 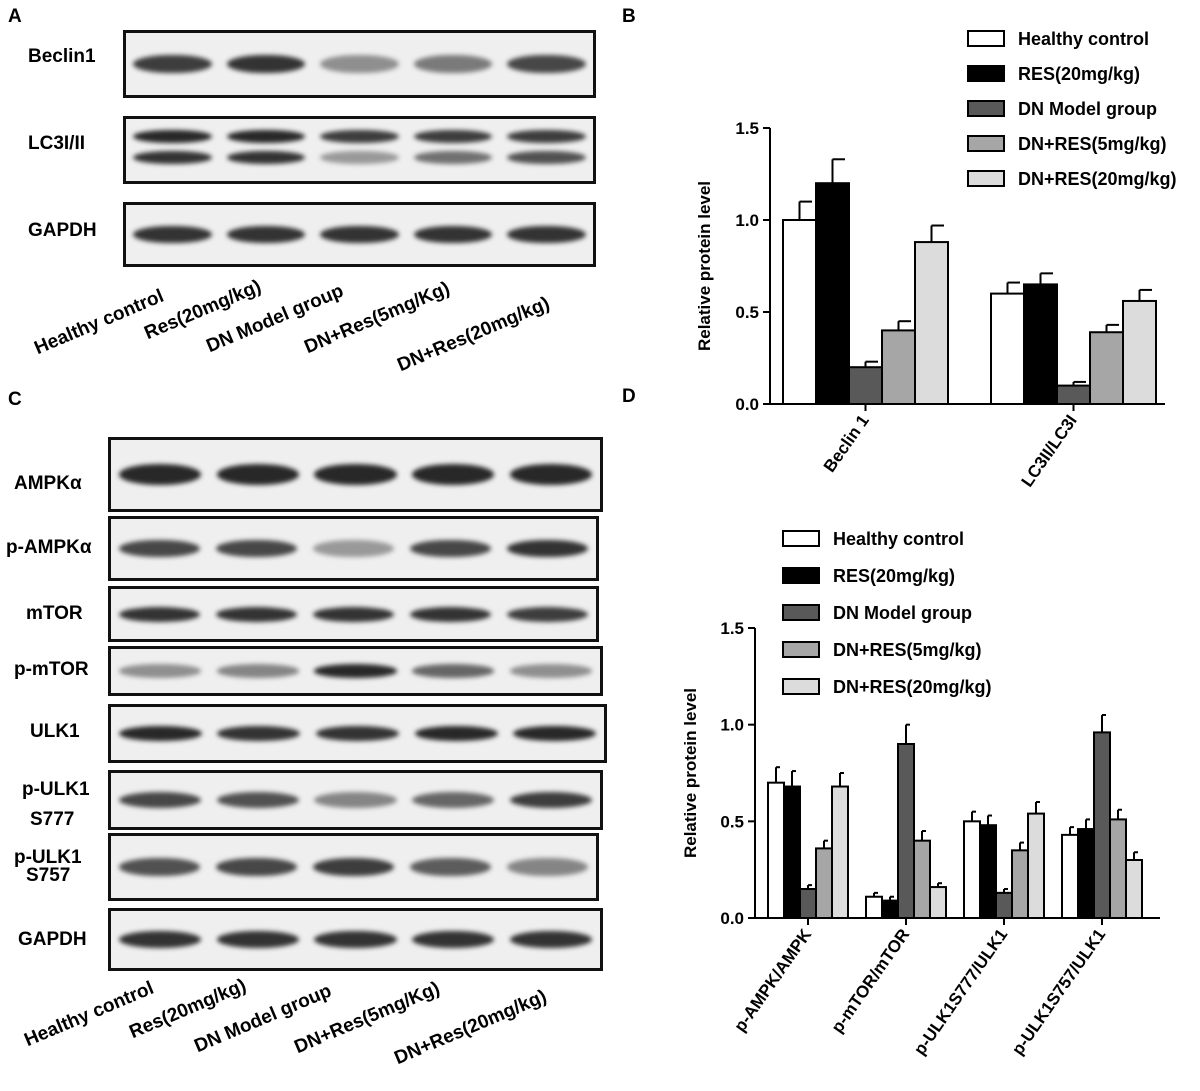 I want to click on legend-label: Healthy control, so click(x=898, y=539).